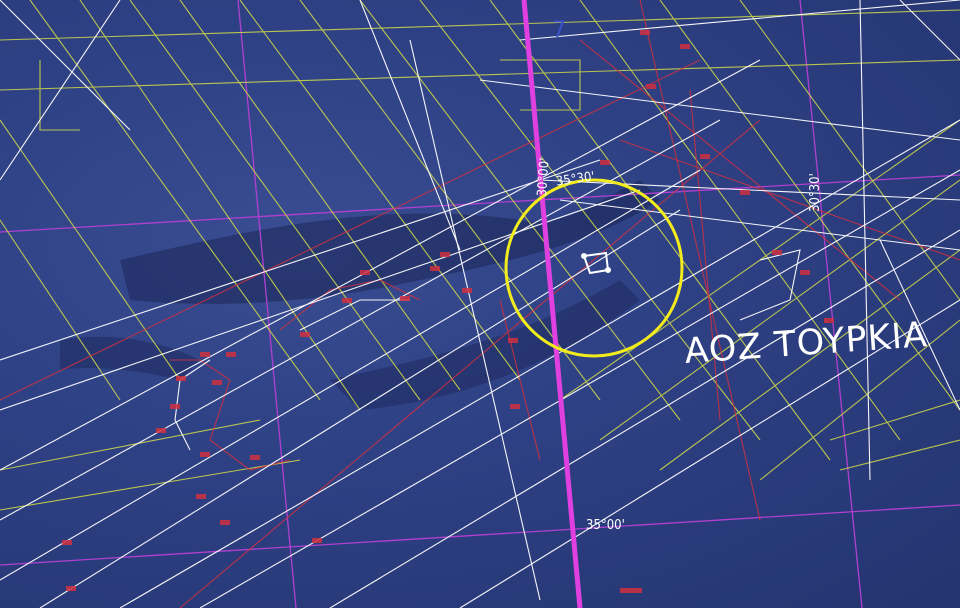 This screenshot has height=608, width=960. I want to click on site-marker-icon, so click(596, 263).